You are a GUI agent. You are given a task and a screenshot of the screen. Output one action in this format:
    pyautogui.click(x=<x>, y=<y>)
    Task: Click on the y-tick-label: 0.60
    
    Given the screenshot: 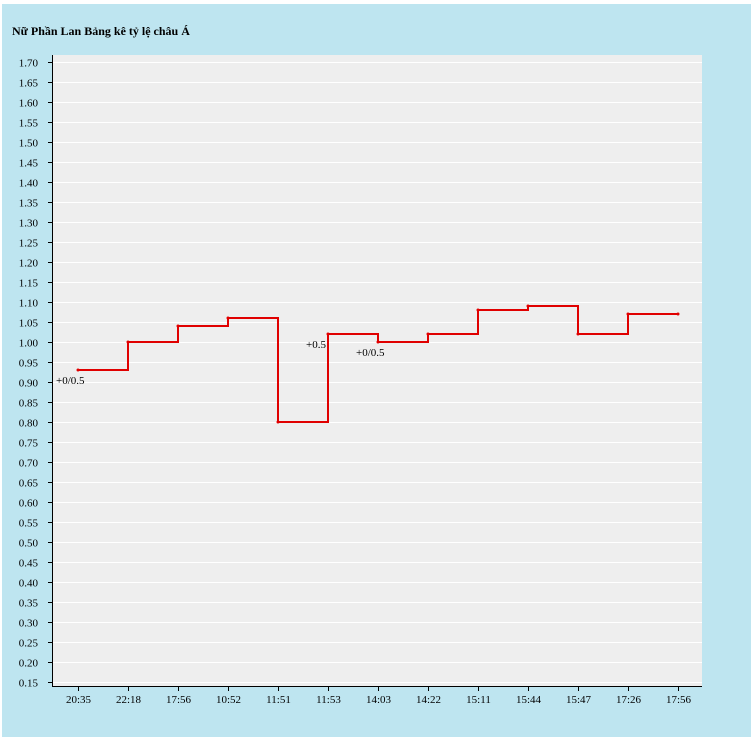 What is the action you would take?
    pyautogui.click(x=29, y=504)
    